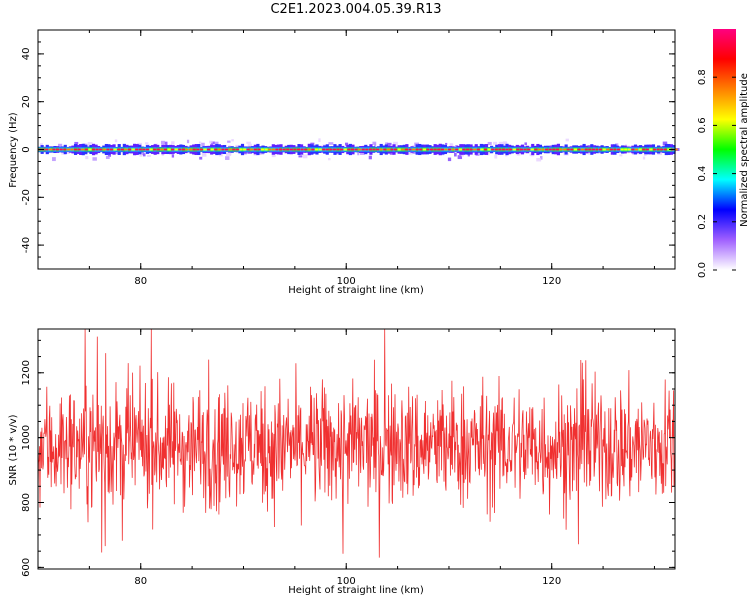 The image size is (750, 600). What do you see at coordinates (13, 150) in the screenshot?
I see `spectrogram-y-label: Frequency (Hz)` at bounding box center [13, 150].